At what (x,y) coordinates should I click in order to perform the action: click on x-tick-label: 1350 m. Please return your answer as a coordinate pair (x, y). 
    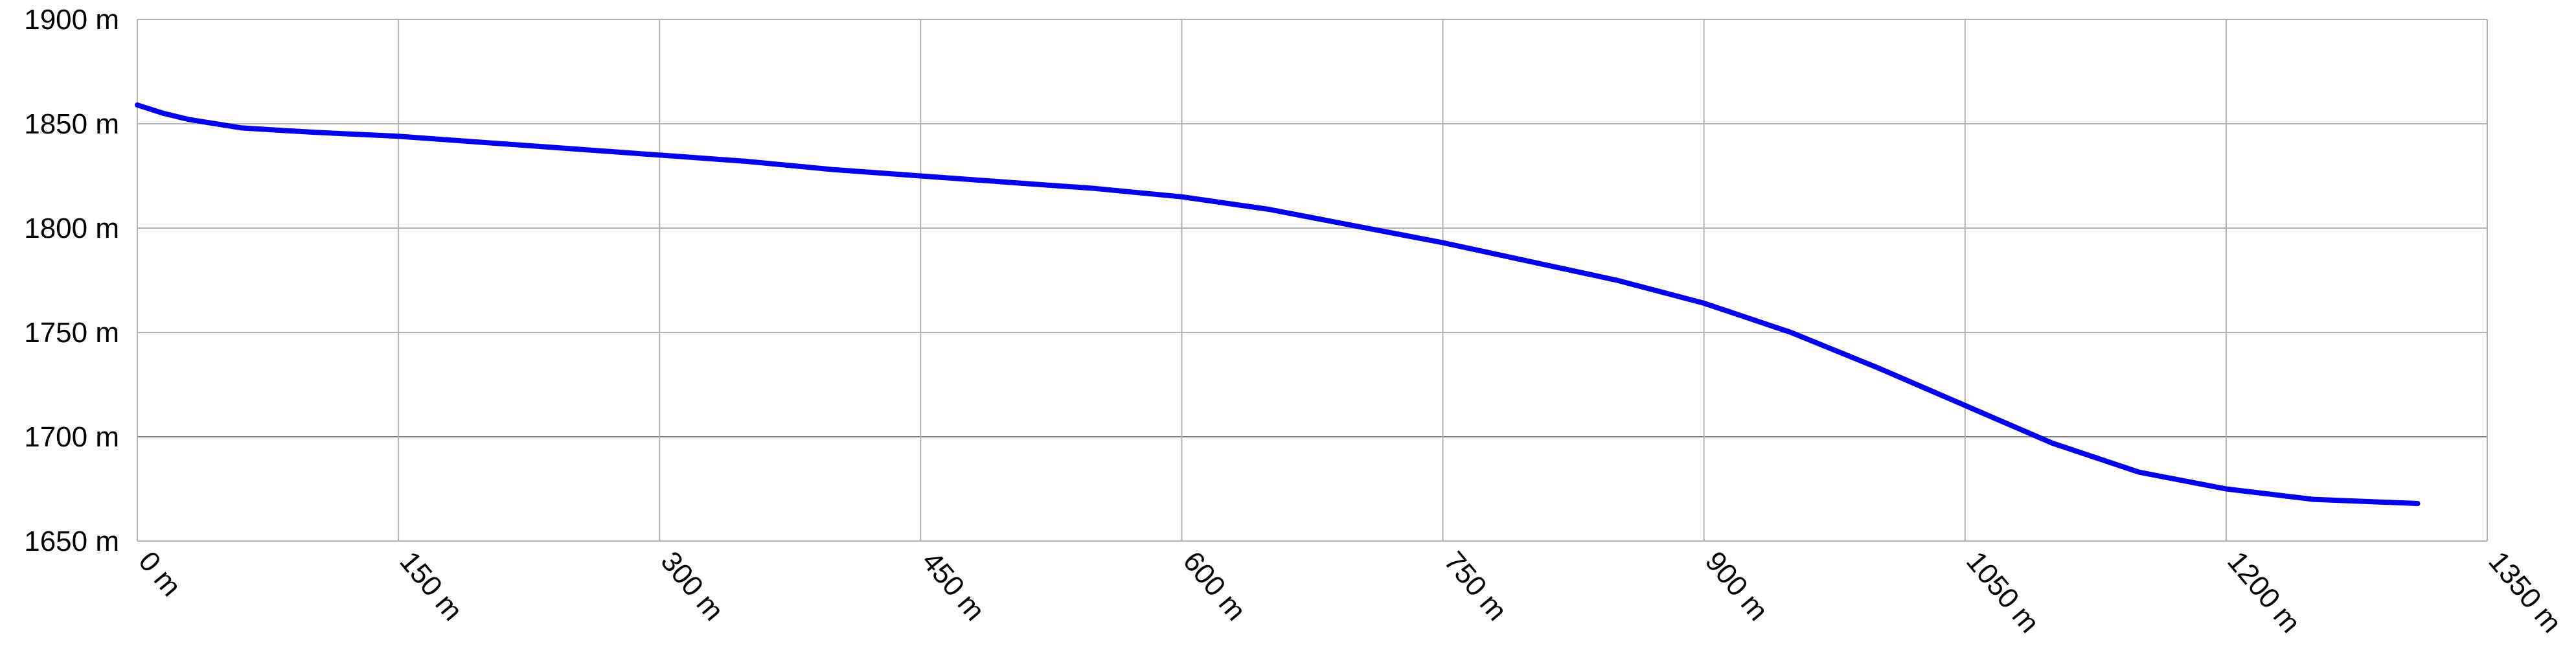
    Looking at the image, I should click on (2525, 592).